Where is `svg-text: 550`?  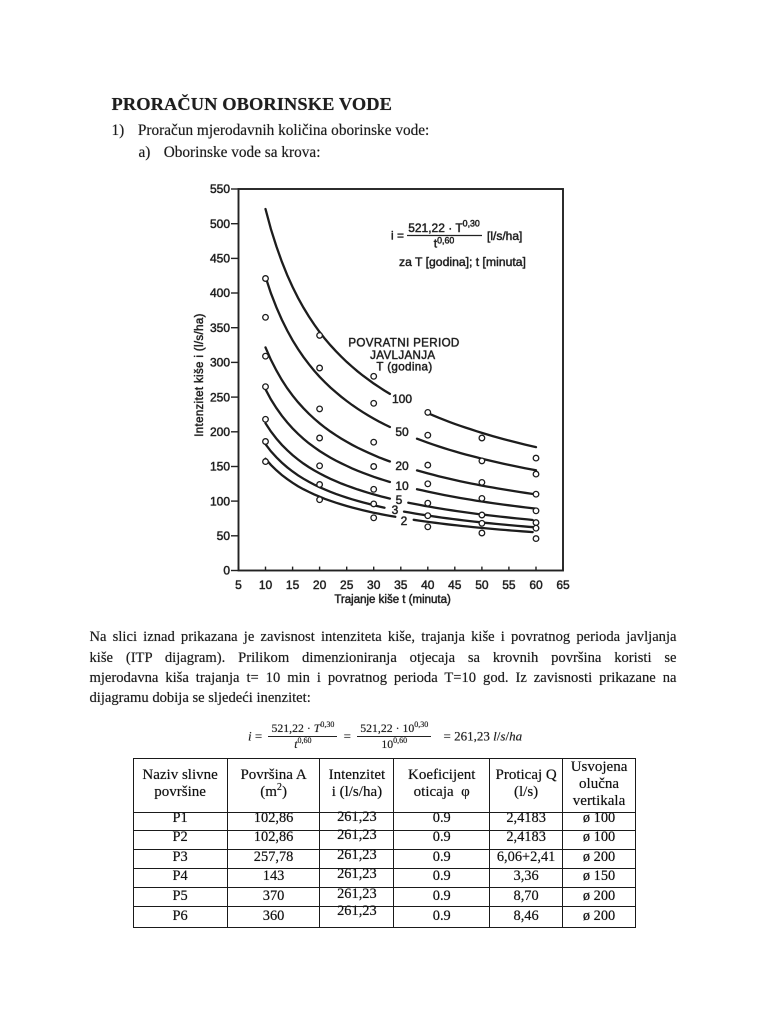 svg-text: 550 is located at coordinates (220, 189).